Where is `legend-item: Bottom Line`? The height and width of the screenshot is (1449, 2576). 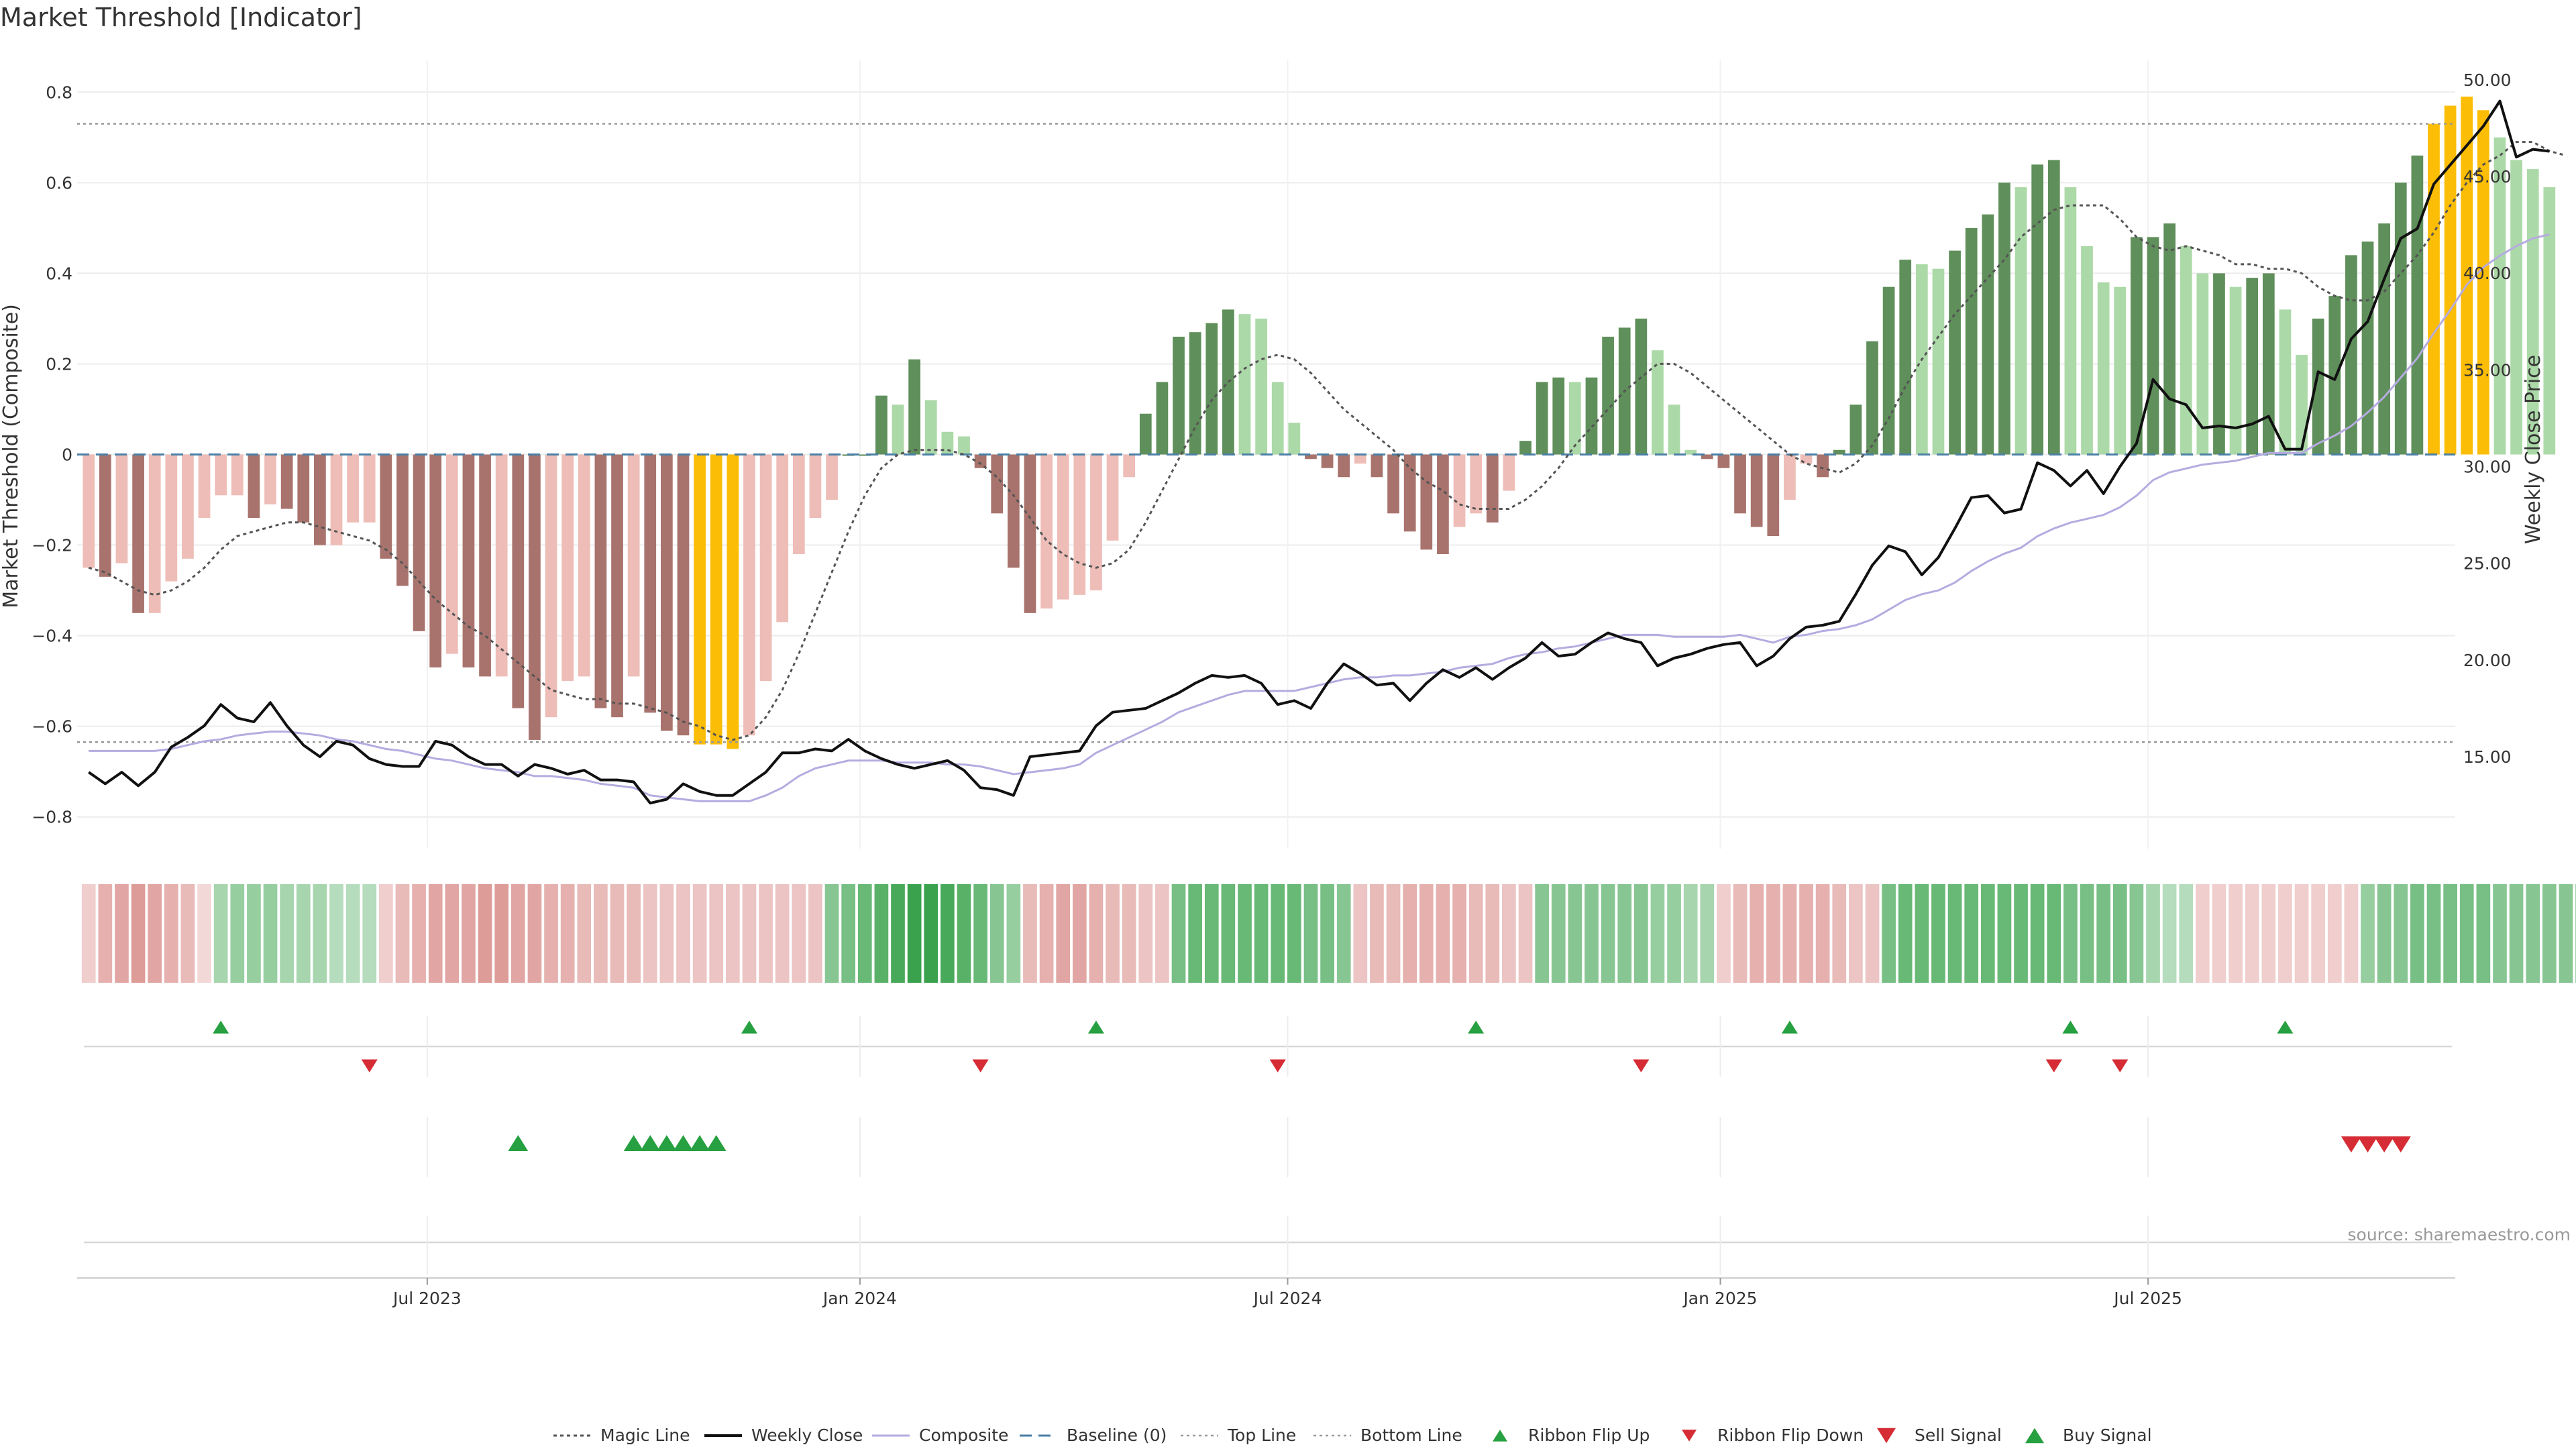
legend-item: Bottom Line is located at coordinates (1387, 1435).